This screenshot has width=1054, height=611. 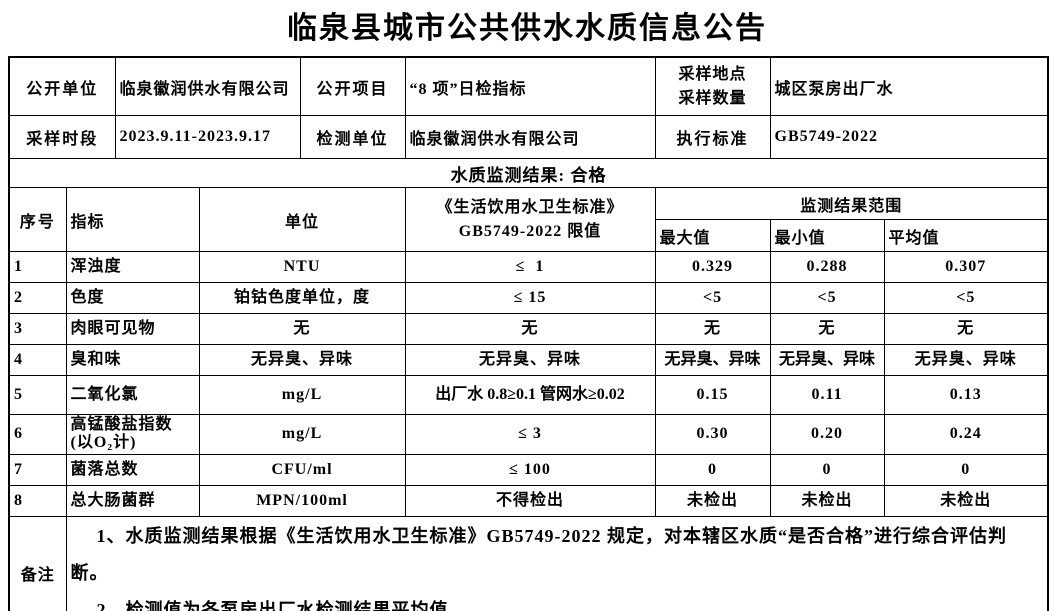 I want to click on result-banner: 水质监测结果: 合格, so click(x=528, y=173).